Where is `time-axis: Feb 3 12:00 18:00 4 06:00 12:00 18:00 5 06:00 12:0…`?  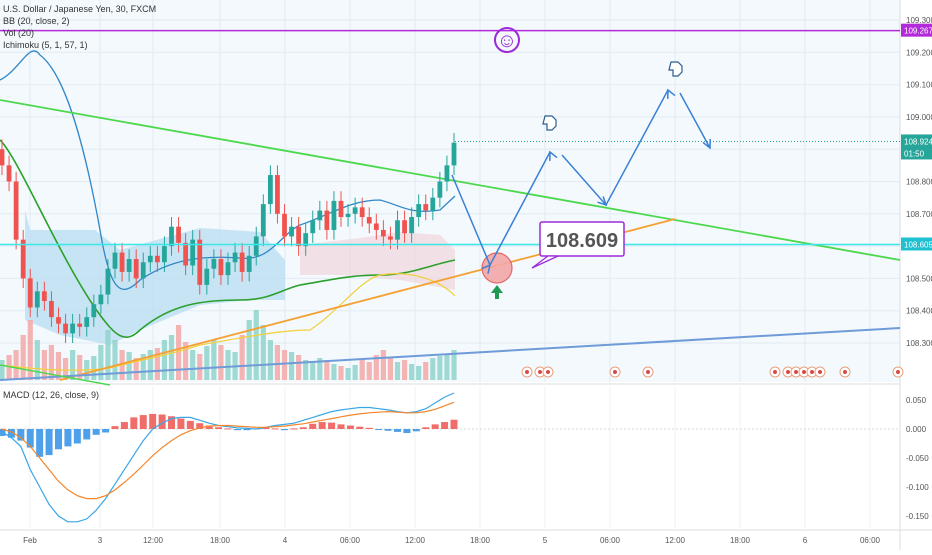
time-axis: Feb 3 12:00 18:00 4 06:00 12:00 18:00 5 06:00 12:0… is located at coordinates (451, 540).